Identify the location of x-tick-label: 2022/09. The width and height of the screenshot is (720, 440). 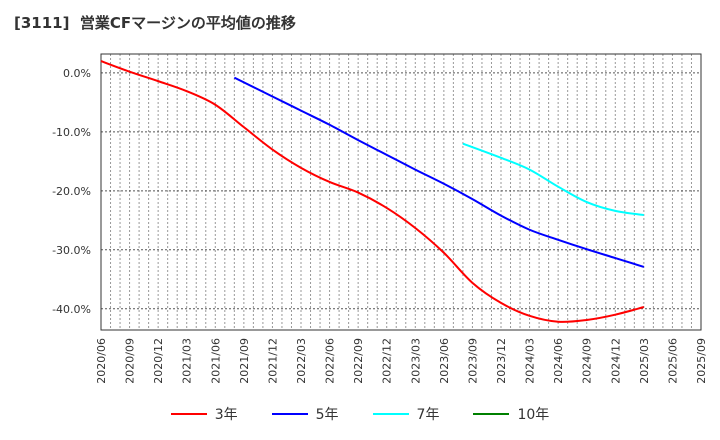
(358, 361).